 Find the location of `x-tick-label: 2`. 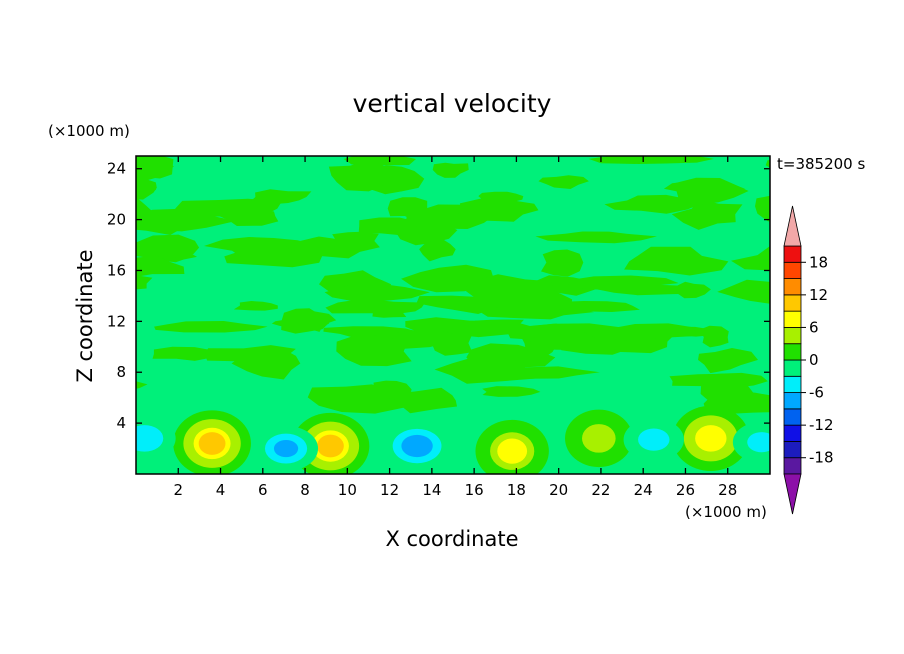

x-tick-label: 2 is located at coordinates (178, 490).